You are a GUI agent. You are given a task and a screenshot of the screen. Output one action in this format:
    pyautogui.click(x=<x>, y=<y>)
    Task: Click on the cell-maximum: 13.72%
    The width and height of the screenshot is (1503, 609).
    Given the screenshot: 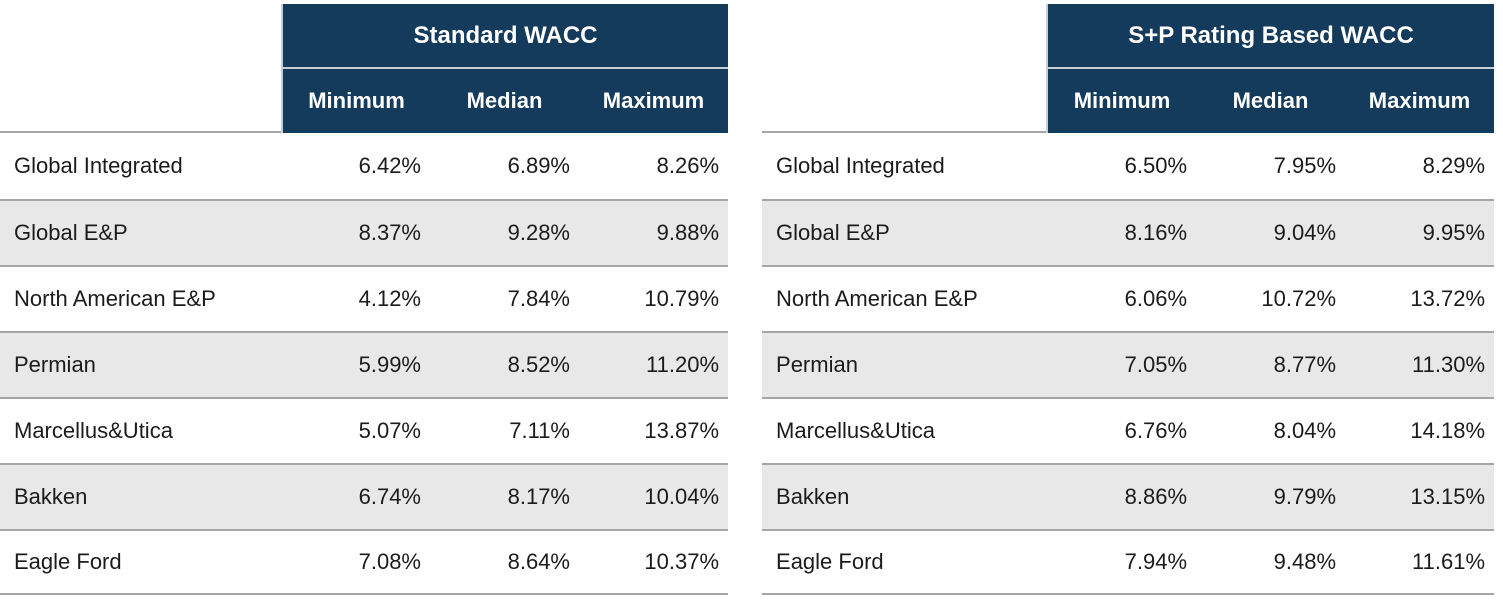 What is the action you would take?
    pyautogui.click(x=1420, y=298)
    